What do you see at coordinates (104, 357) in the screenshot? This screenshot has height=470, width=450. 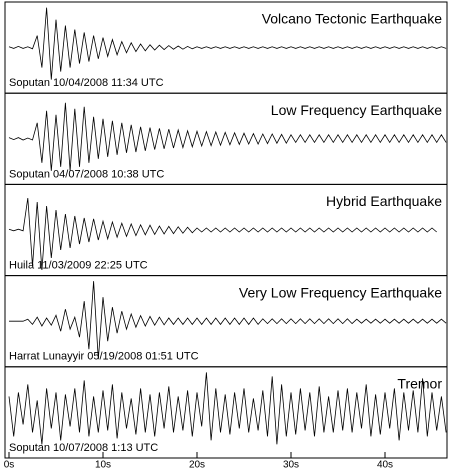 I see `station-label: Harrat Lunayyir 05/19/2008 01:51 UTC` at bounding box center [104, 357].